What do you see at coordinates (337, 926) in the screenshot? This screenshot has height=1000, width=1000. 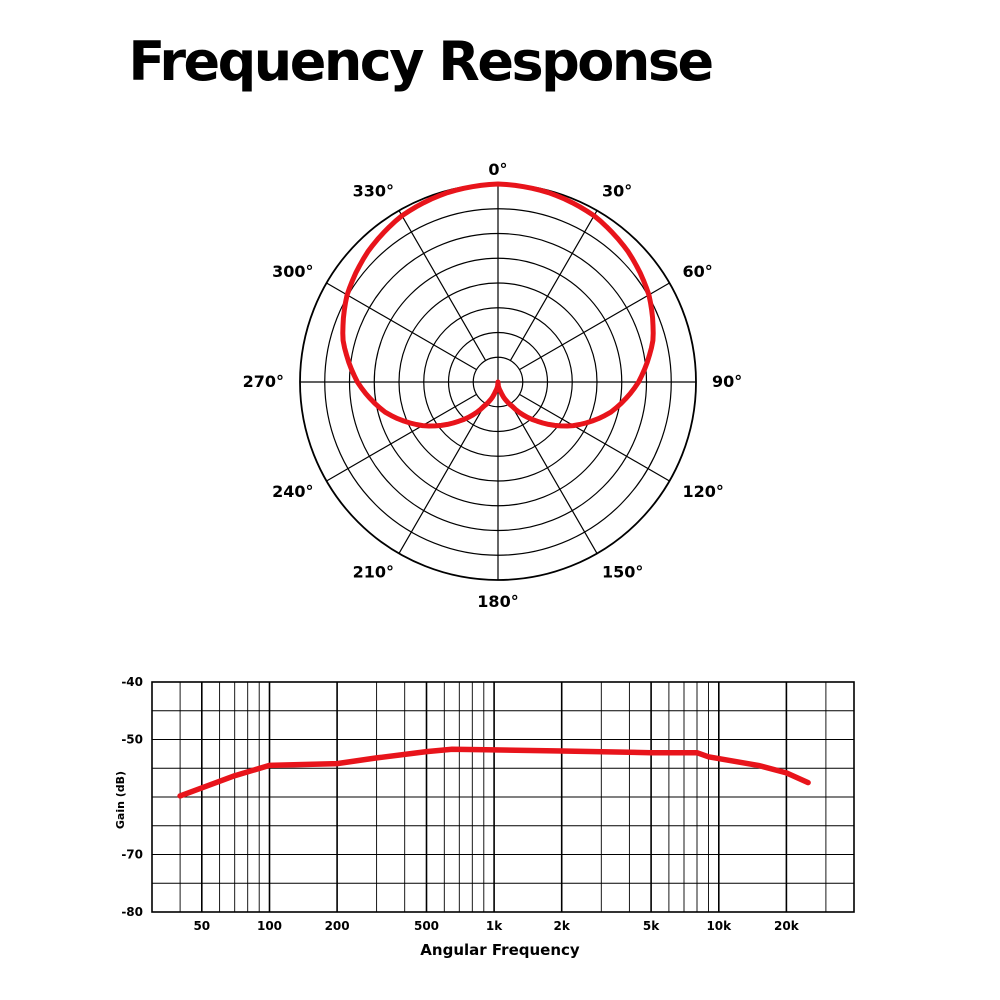 I see `x-tick-label: 200` at bounding box center [337, 926].